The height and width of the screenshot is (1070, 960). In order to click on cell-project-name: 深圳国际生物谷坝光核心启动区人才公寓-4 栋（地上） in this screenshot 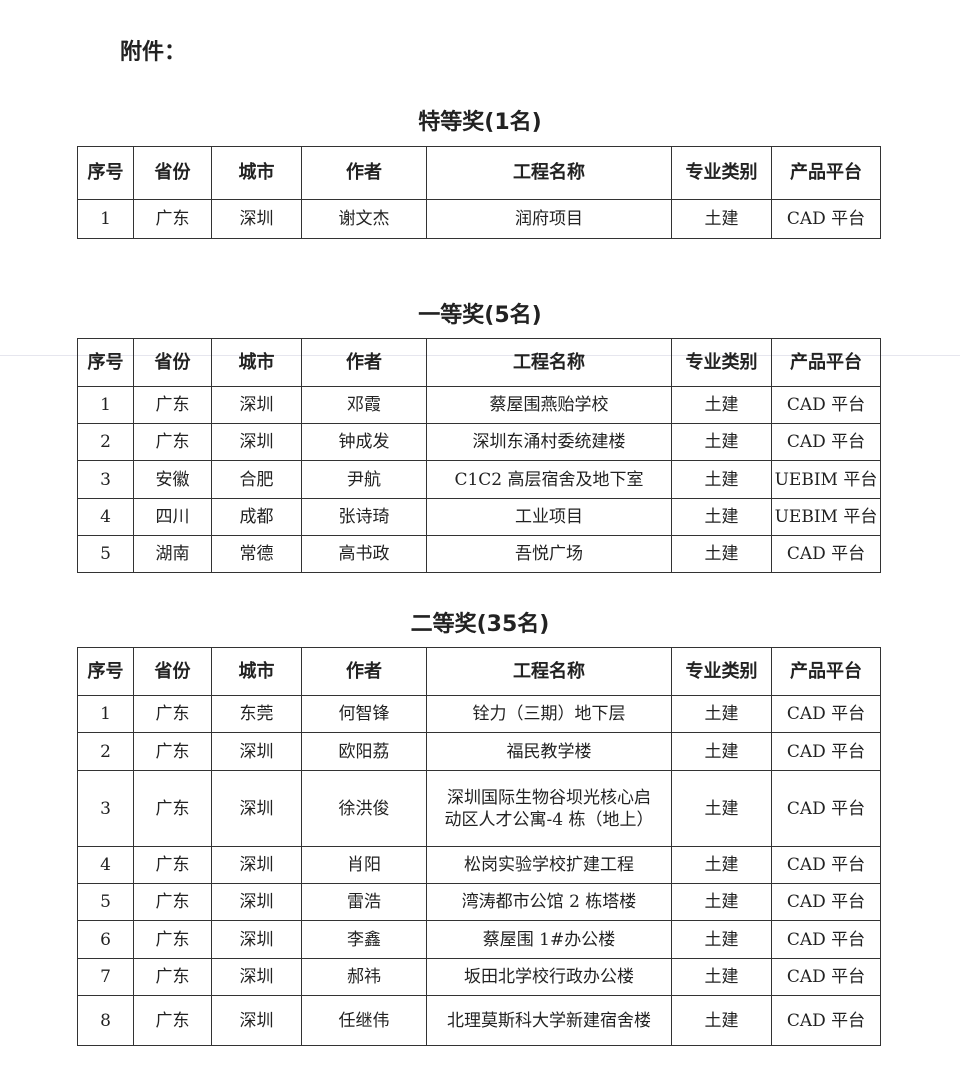, I will do `click(549, 808)`.